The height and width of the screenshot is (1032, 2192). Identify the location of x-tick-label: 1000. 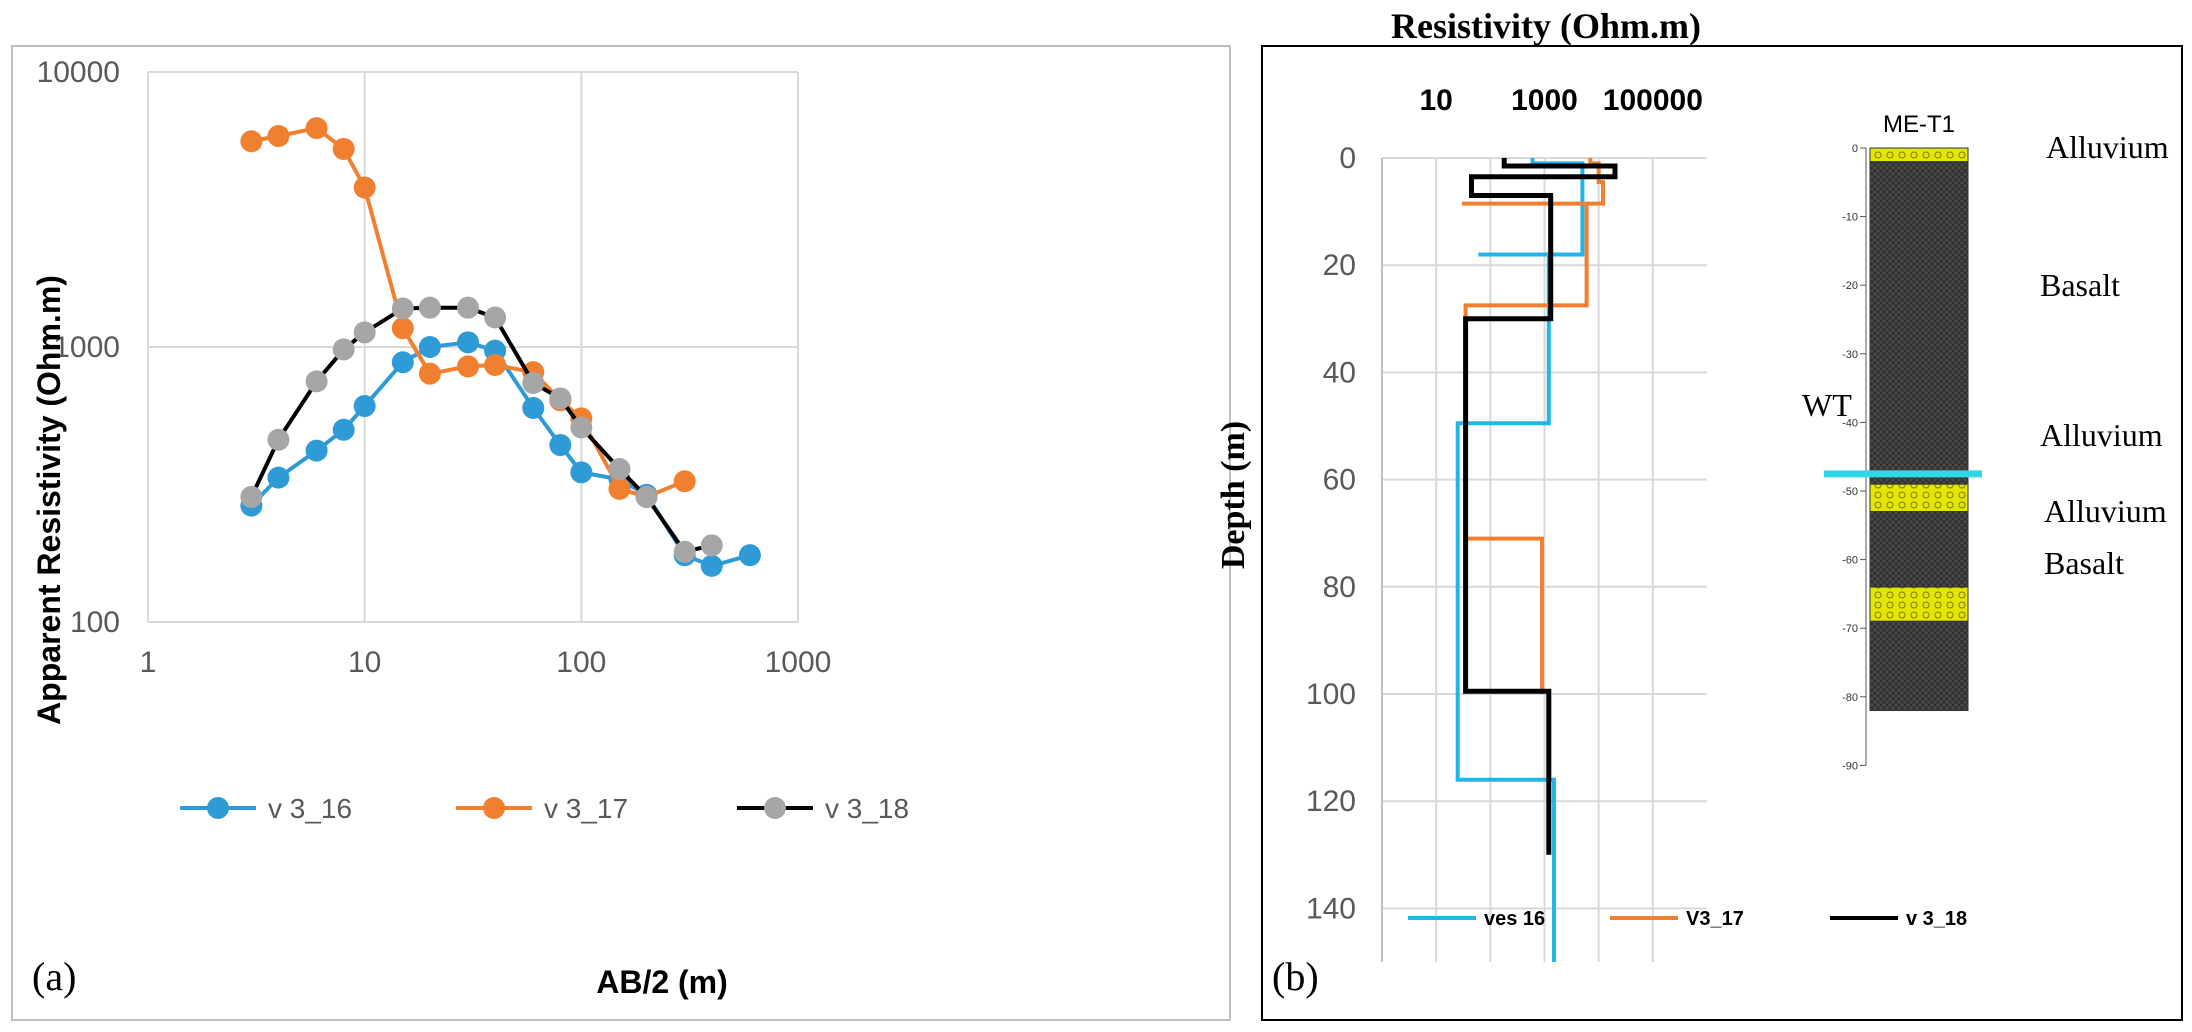
(798, 662).